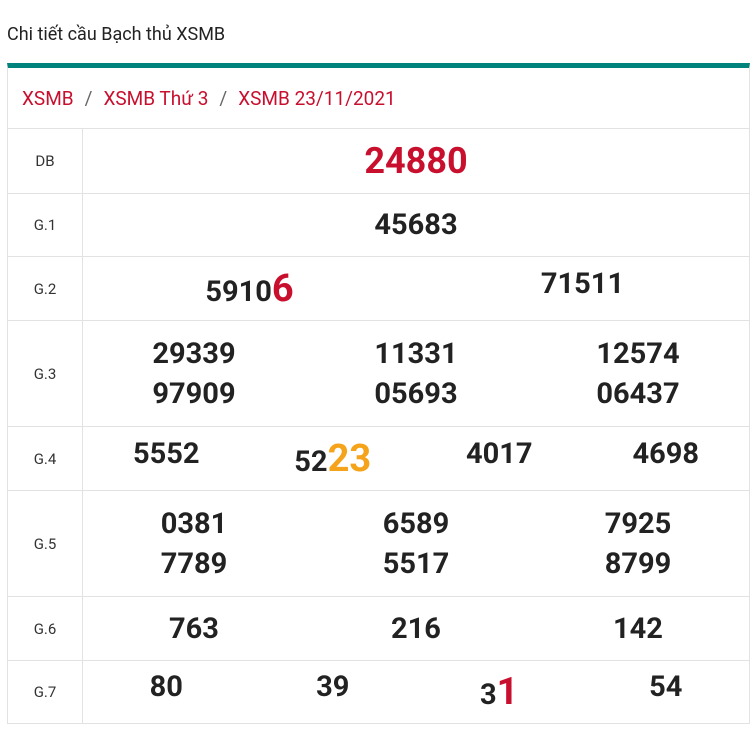 The width and height of the screenshot is (752, 735). What do you see at coordinates (416, 353) in the screenshot?
I see `prize-number: 11331` at bounding box center [416, 353].